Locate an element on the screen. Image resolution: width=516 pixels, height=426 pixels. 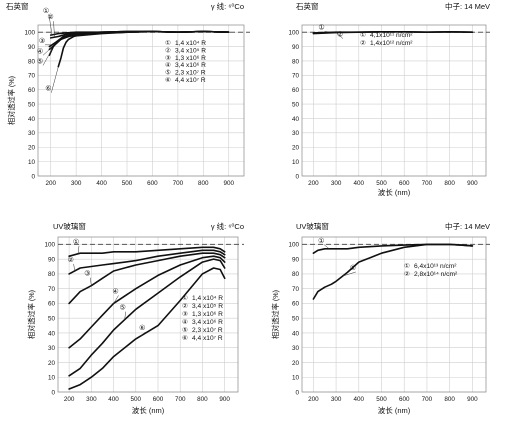
legend-marker: ⑥ is located at coordinates (168, 80).